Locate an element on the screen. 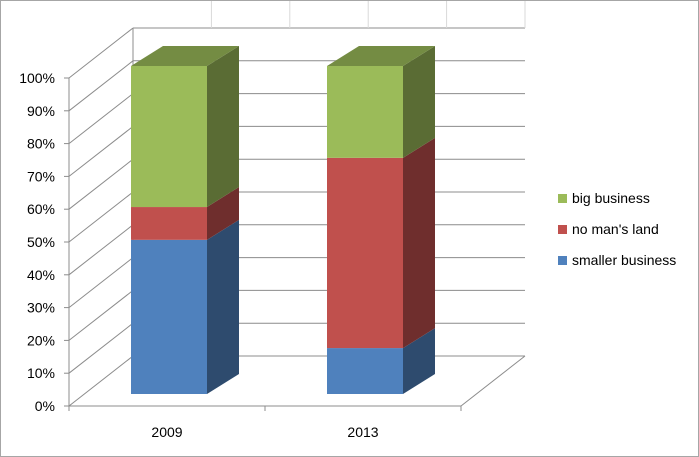 This screenshot has height=457, width=699. y-tick-label: 20% is located at coordinates (41, 340).